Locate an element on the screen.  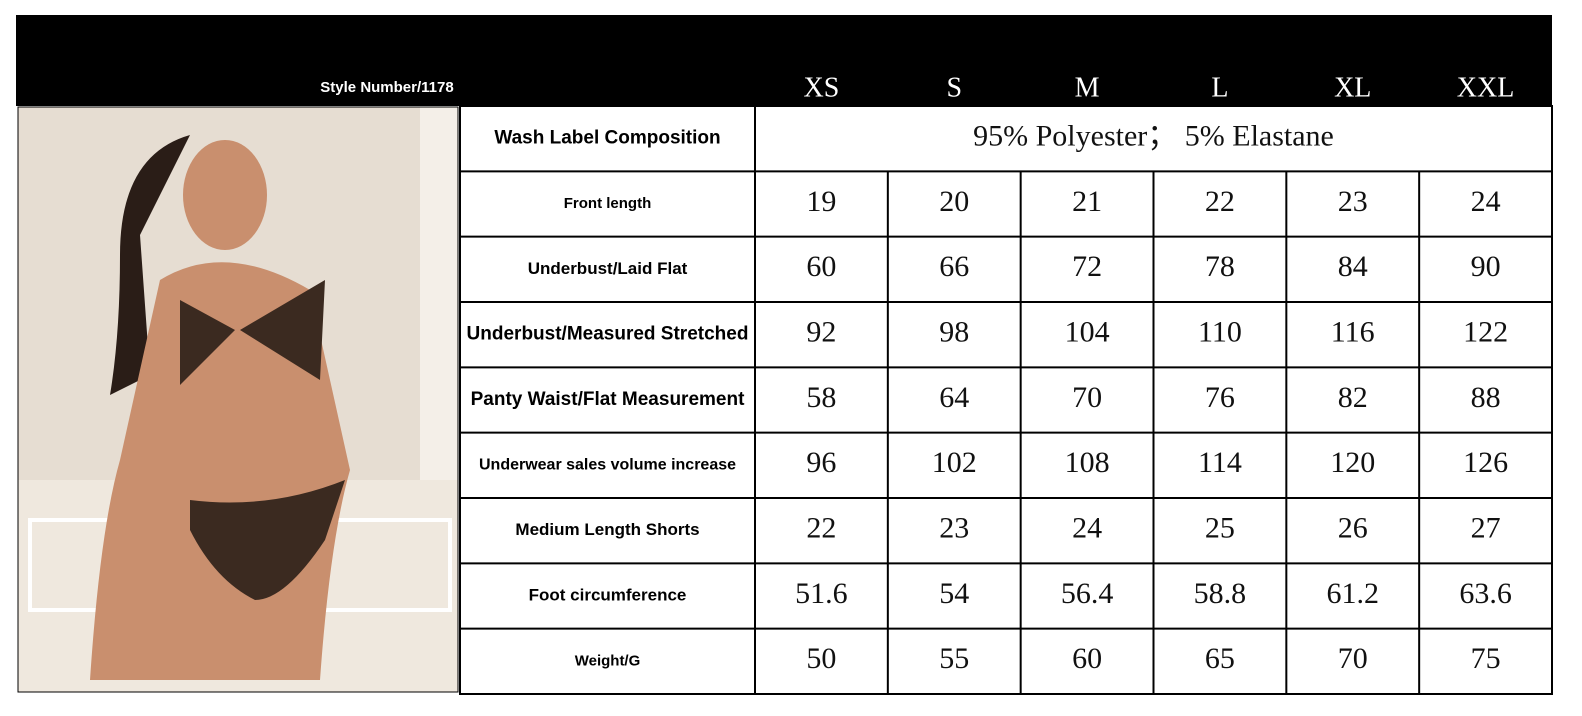
size-header: XXL is located at coordinates (1486, 87).